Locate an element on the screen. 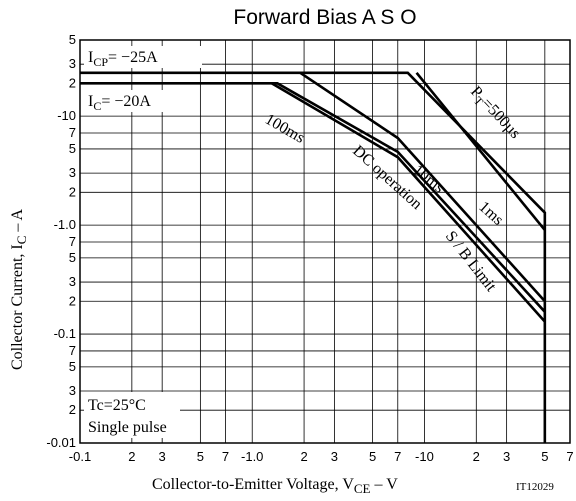 The height and width of the screenshot is (501, 576). x-tick-label: -1.0 is located at coordinates (252, 456).